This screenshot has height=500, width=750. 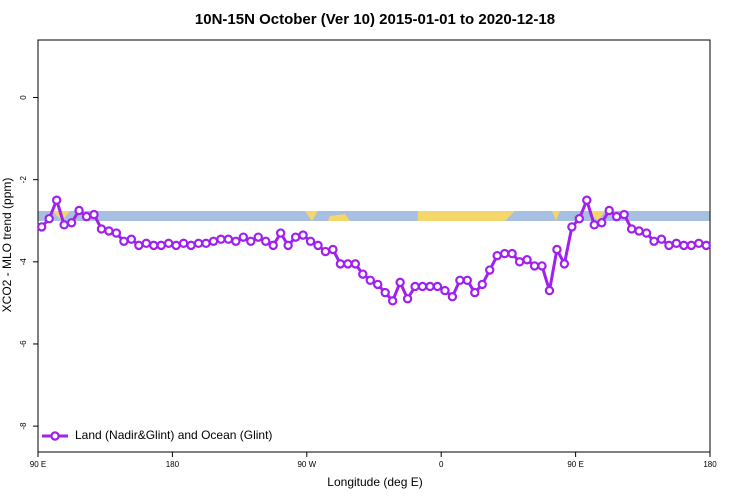 What do you see at coordinates (7, 245) in the screenshot?
I see `y-axis-label: XCO2 - MLO trend (ppm)` at bounding box center [7, 245].